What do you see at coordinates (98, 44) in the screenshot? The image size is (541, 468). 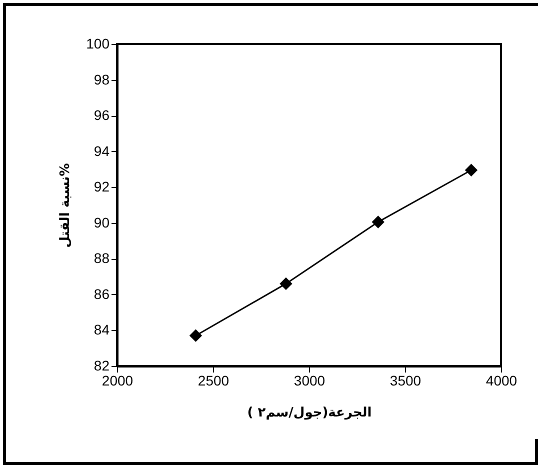 I see `y-tick-label: 100` at bounding box center [98, 44].